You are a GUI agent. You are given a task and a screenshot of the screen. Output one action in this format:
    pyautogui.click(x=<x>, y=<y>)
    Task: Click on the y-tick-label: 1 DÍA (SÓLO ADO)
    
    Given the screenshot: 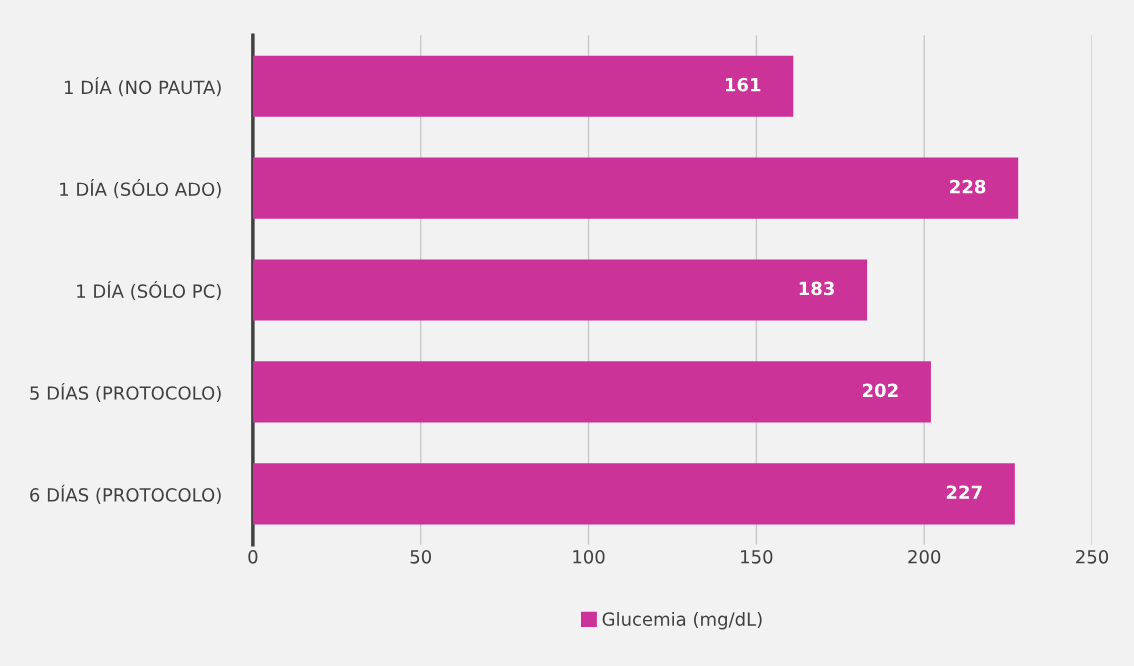 What is the action you would take?
    pyautogui.click(x=140, y=189)
    